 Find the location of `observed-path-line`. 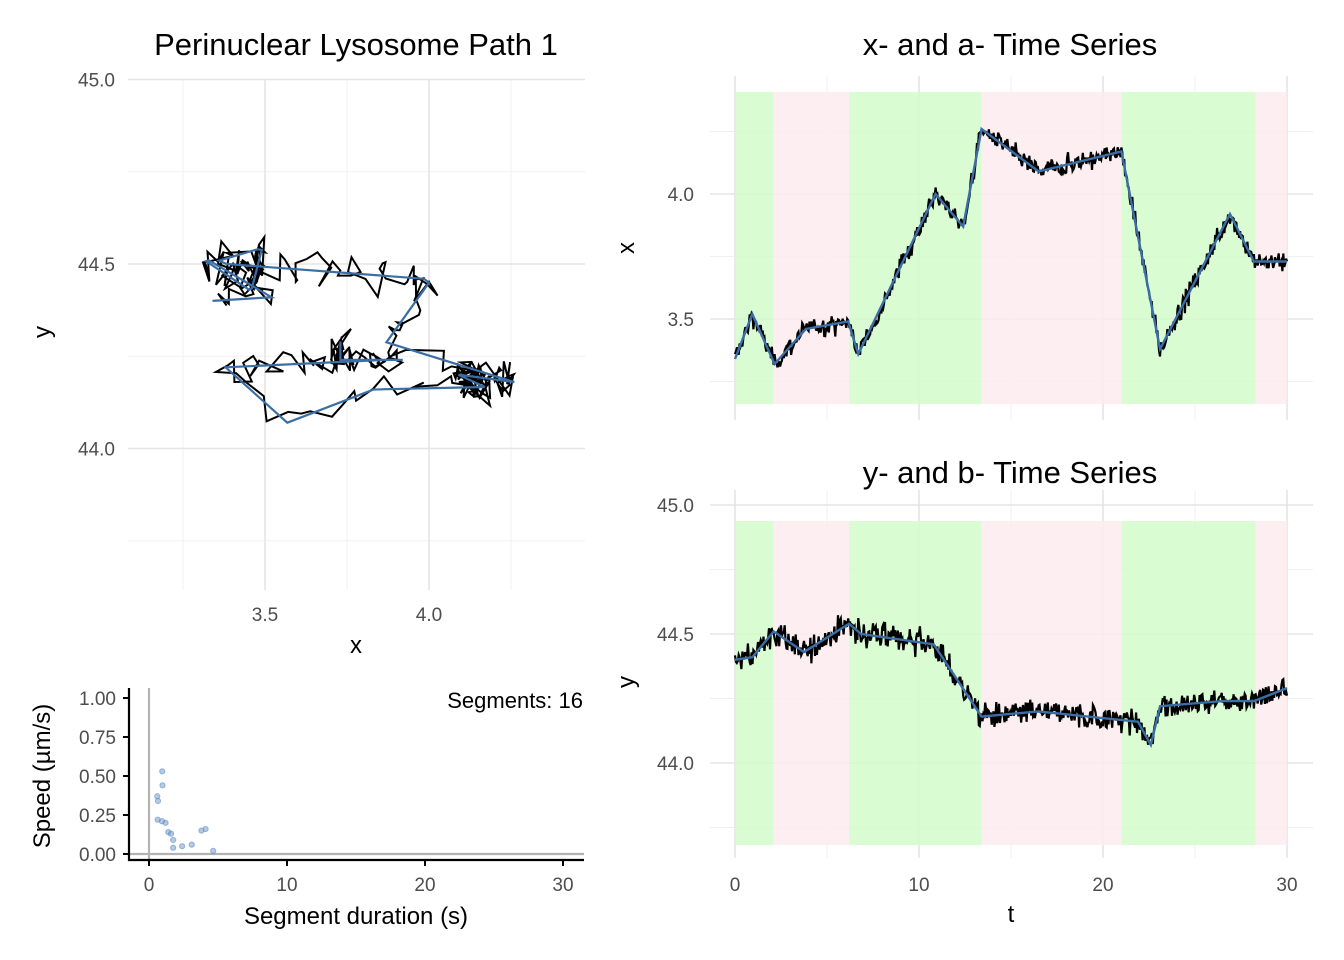

observed-path-line is located at coordinates (359, 328).